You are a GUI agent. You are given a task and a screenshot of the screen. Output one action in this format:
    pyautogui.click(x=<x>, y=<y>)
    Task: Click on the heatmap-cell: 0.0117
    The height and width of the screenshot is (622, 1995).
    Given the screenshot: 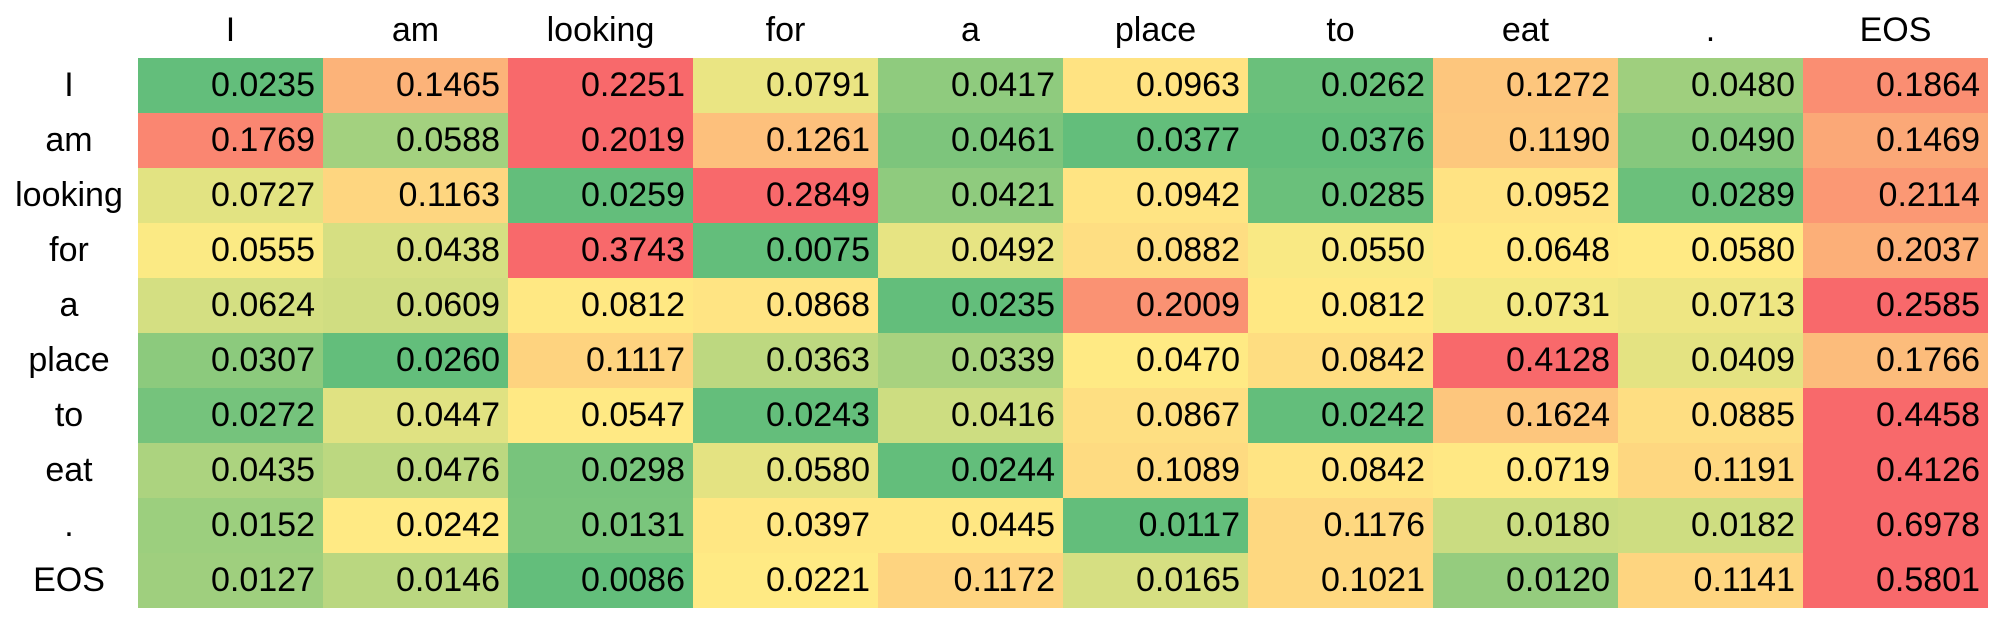 What is the action you would take?
    pyautogui.click(x=1155, y=525)
    